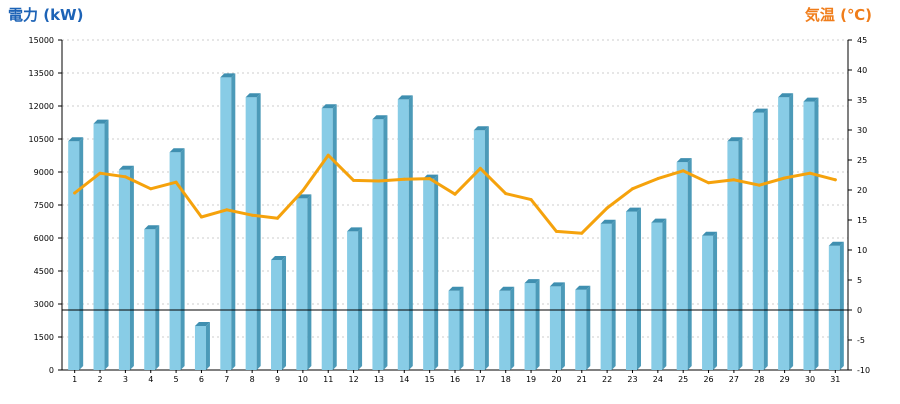 The image size is (900, 404). I want to click on x-tick-label: 14, so click(404, 379).